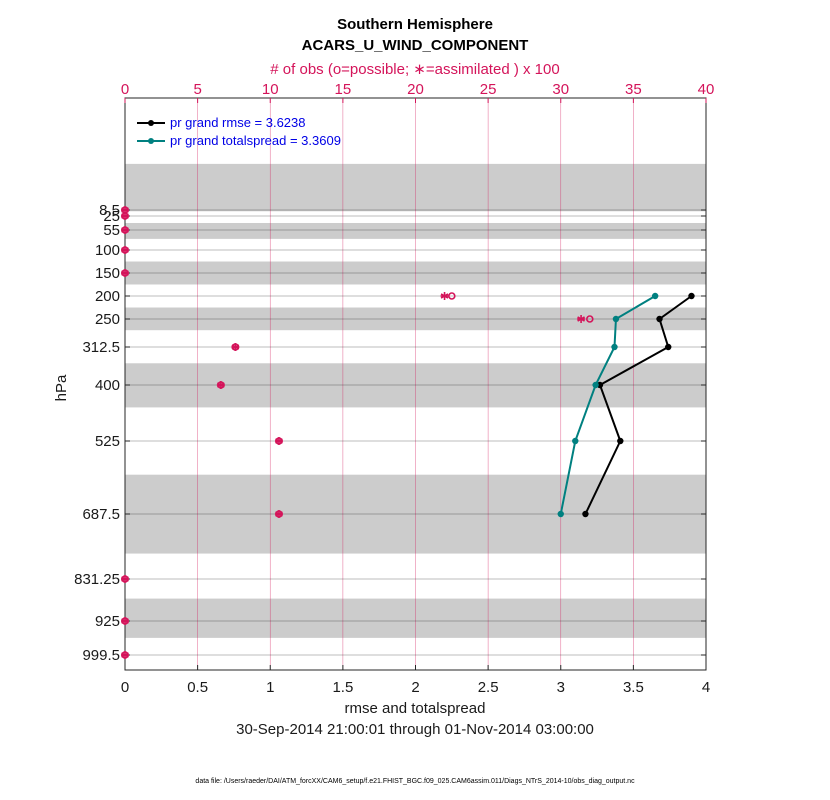 Image resolution: width=830 pixels, height=800 pixels. What do you see at coordinates (101, 347) in the screenshot?
I see `y-tick-label: 312.5` at bounding box center [101, 347].